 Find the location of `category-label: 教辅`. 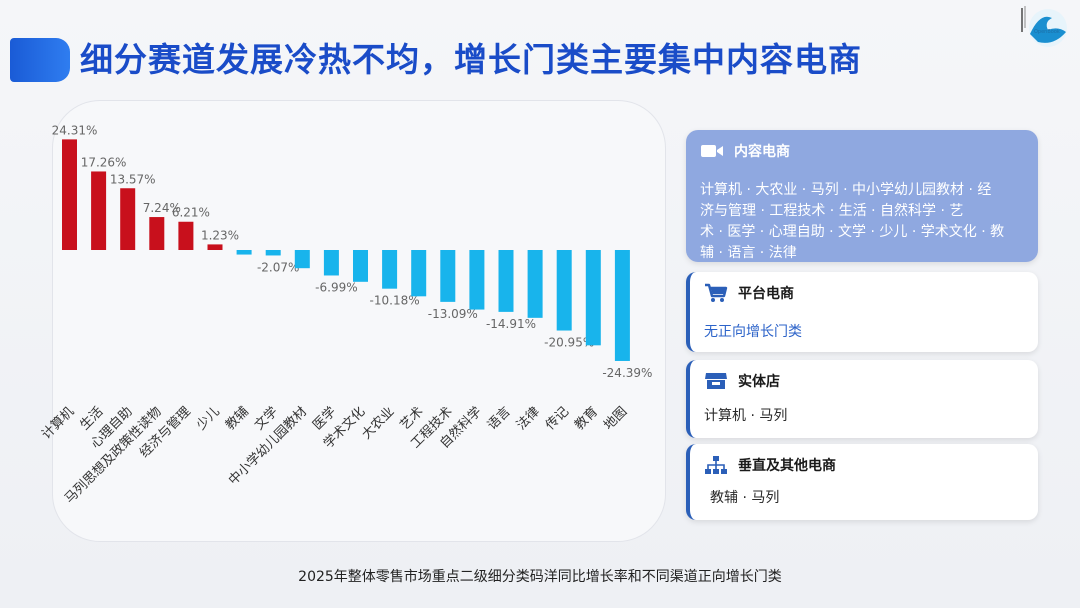

category-label: 教辅 is located at coordinates (237, 419).